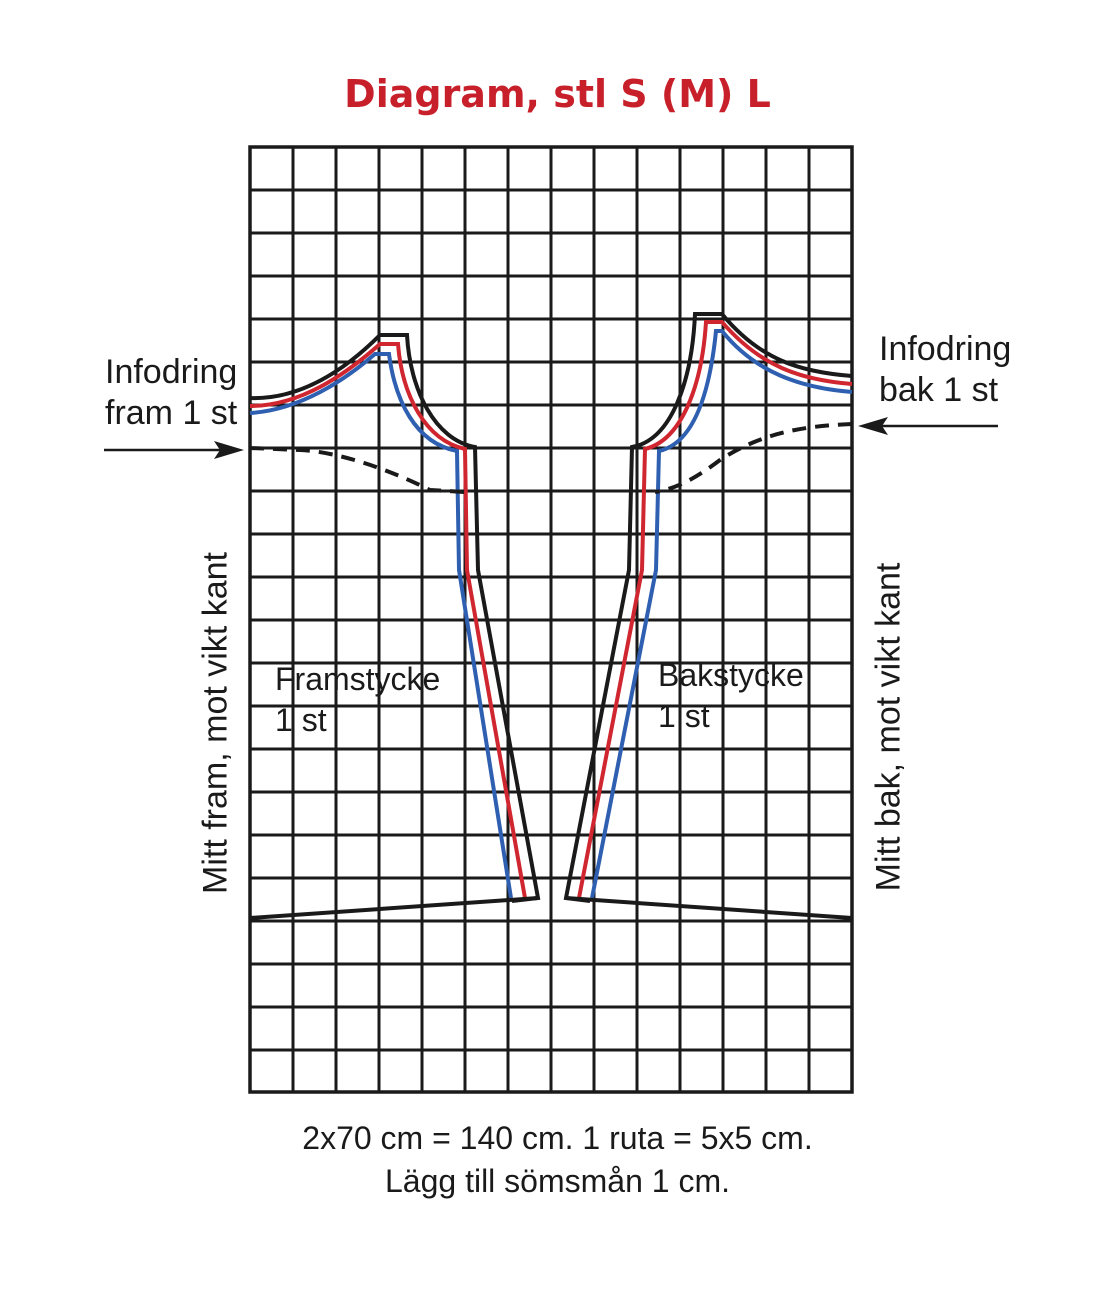  Describe the element at coordinates (721, 614) in the screenshot. I see `back-outline-s` at that location.